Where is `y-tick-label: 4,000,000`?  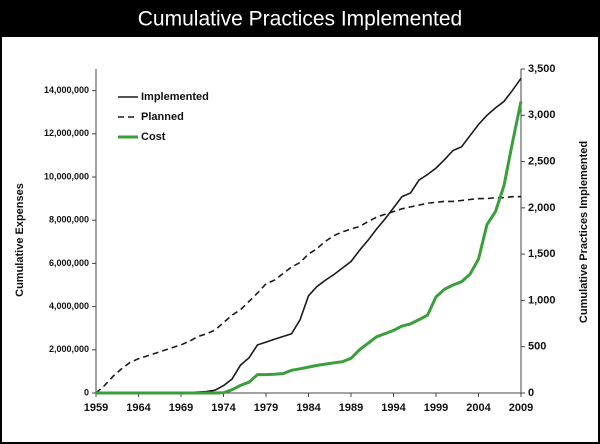
y-tick-label: 4,000,000 is located at coordinates (69, 306).